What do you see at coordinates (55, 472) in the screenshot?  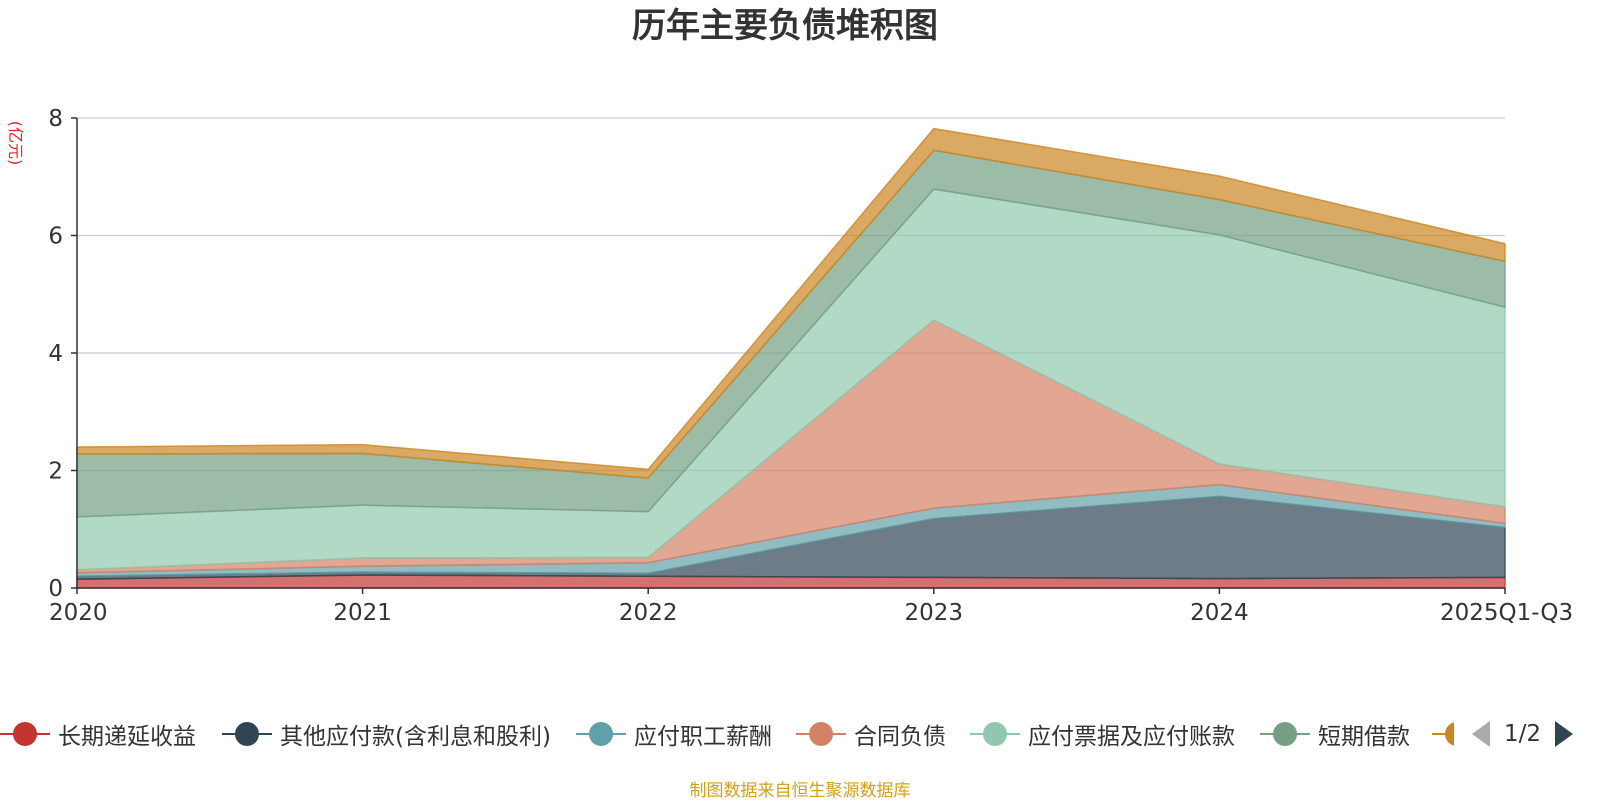 I see `y-tick-label: 2` at bounding box center [55, 472].